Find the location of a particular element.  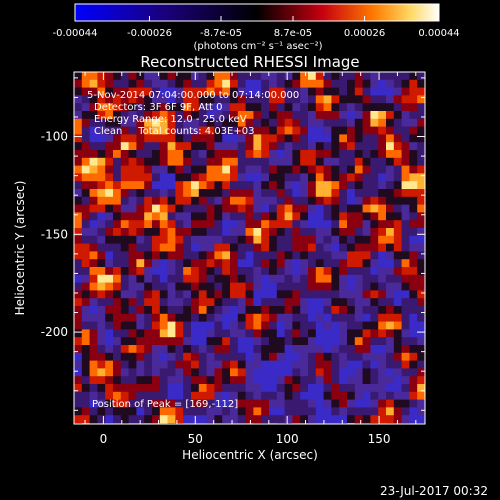

y-axis-label: Heliocentric Y (arcsec) is located at coordinates (20, 248).